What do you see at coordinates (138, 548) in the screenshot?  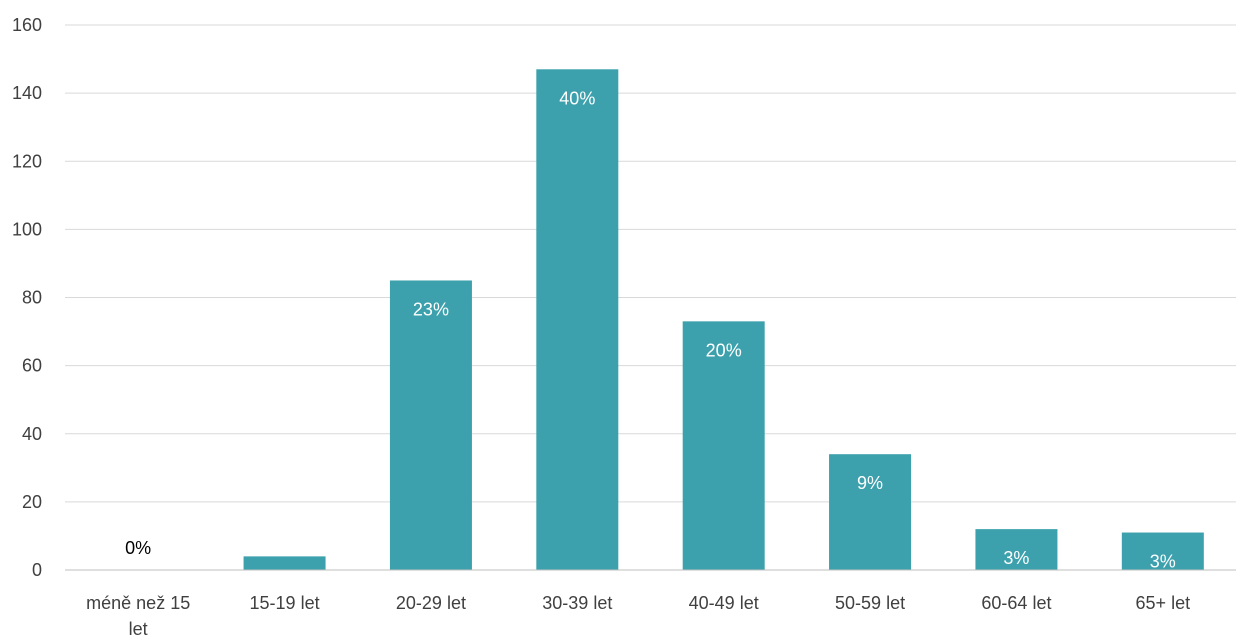 I see `data-label: 0%` at bounding box center [138, 548].